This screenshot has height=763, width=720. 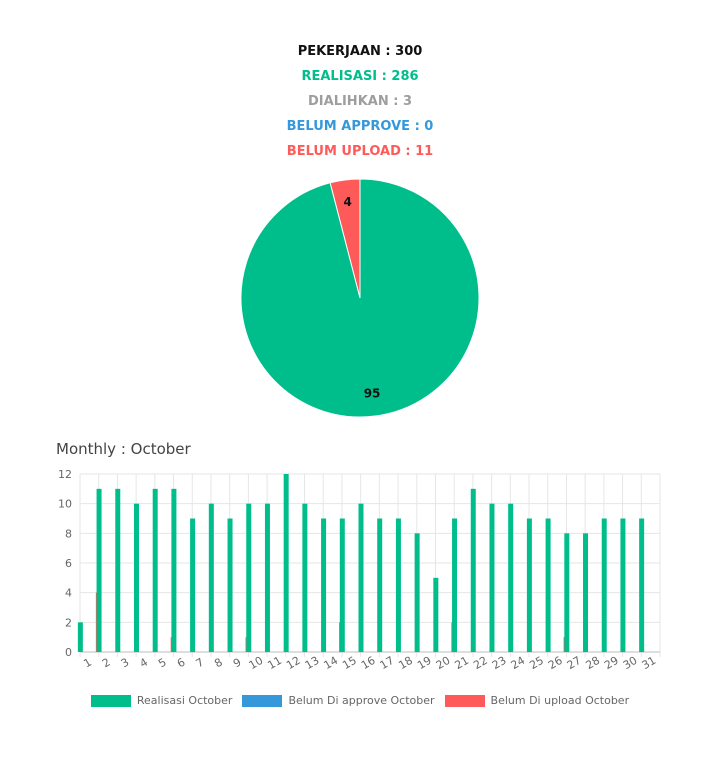 What do you see at coordinates (237, 663) in the screenshot?
I see `x-tick-label: 9` at bounding box center [237, 663].